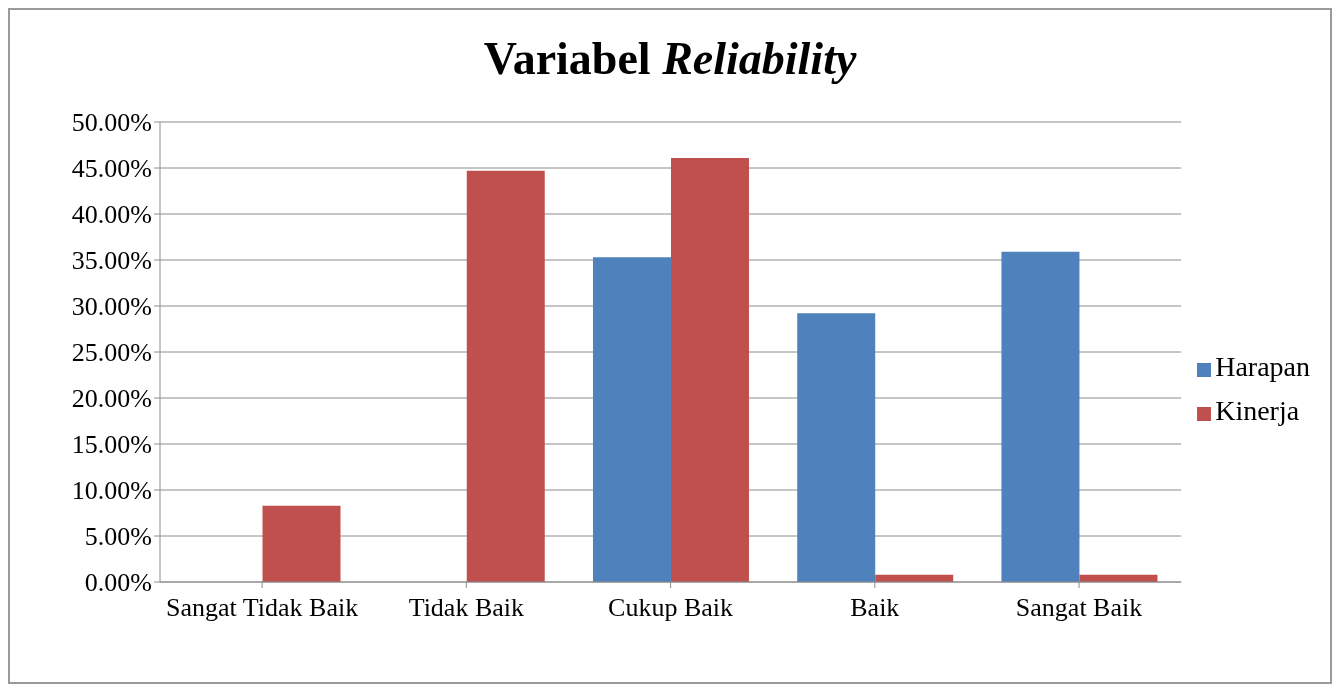  What do you see at coordinates (670, 58) in the screenshot?
I see `chart-title: Variabel Reliability` at bounding box center [670, 58].